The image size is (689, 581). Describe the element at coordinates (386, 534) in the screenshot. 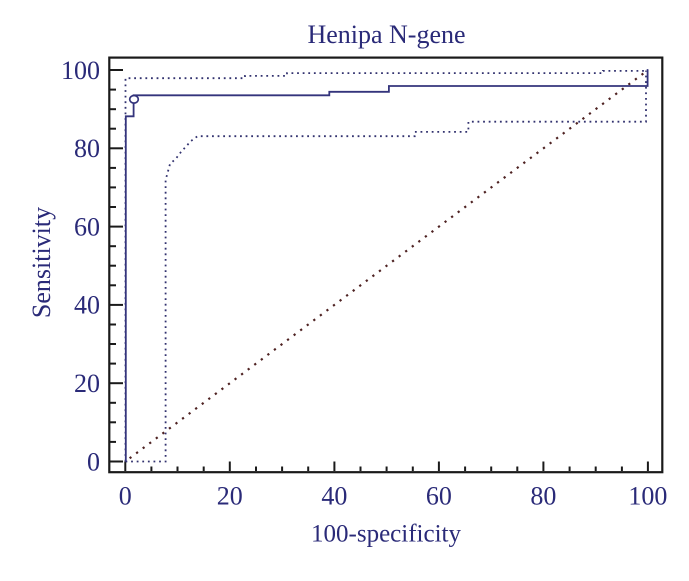

I see `svg-text: 100-specificity` at that location.